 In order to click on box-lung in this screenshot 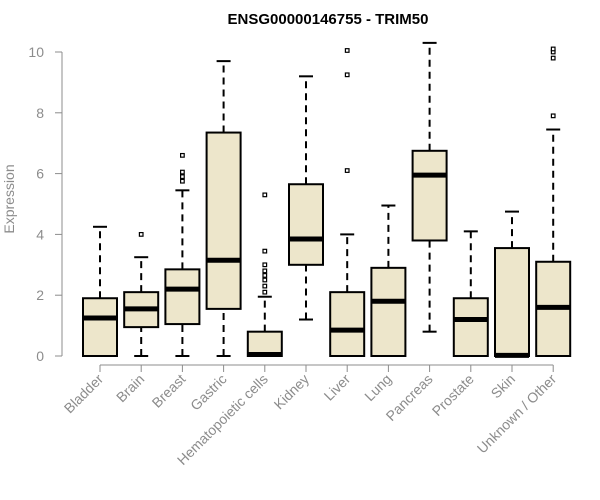, I will do `click(388, 280)`.